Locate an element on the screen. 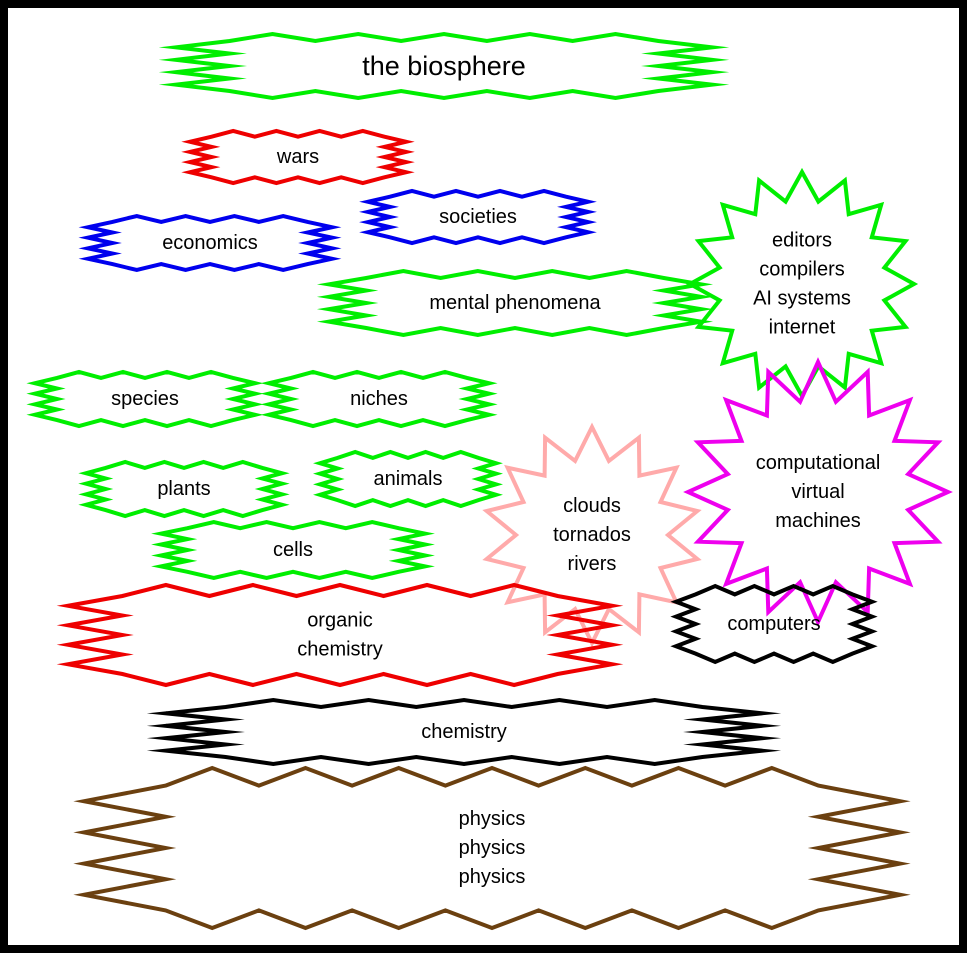  node-plants: plants is located at coordinates (184, 489).